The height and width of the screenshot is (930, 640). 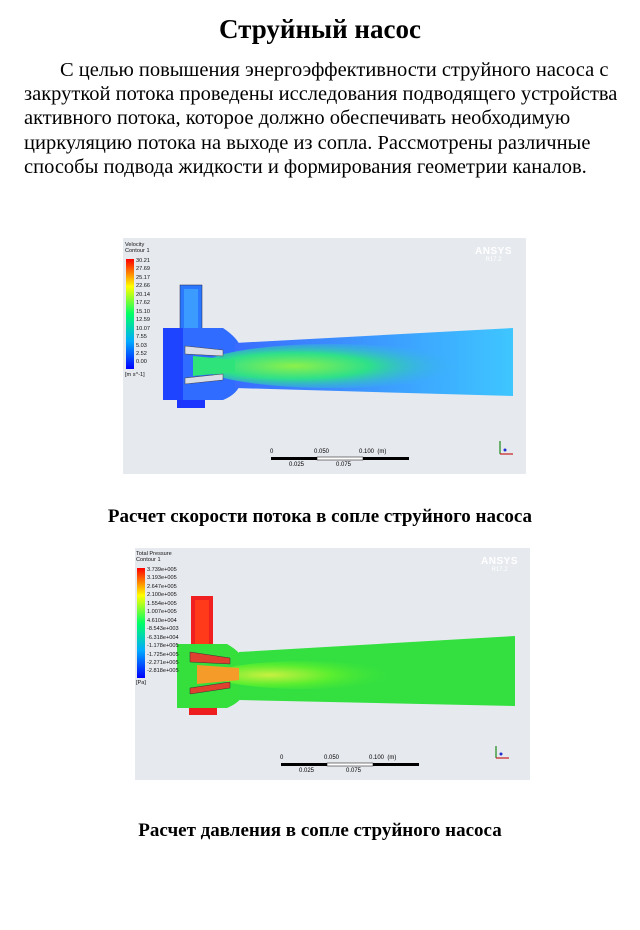 What do you see at coordinates (137, 251) in the screenshot?
I see `velocity-legend-title-2: Contour 1` at bounding box center [137, 251].